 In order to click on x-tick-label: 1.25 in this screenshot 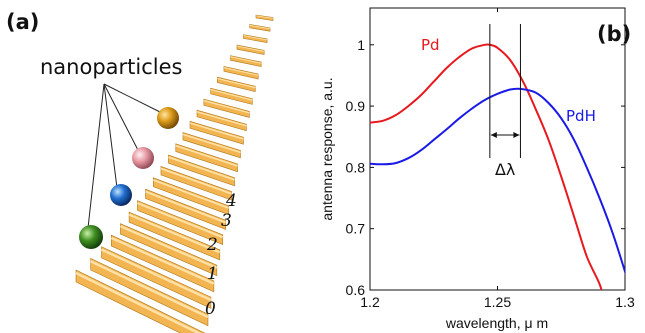, I will do `click(497, 302)`.